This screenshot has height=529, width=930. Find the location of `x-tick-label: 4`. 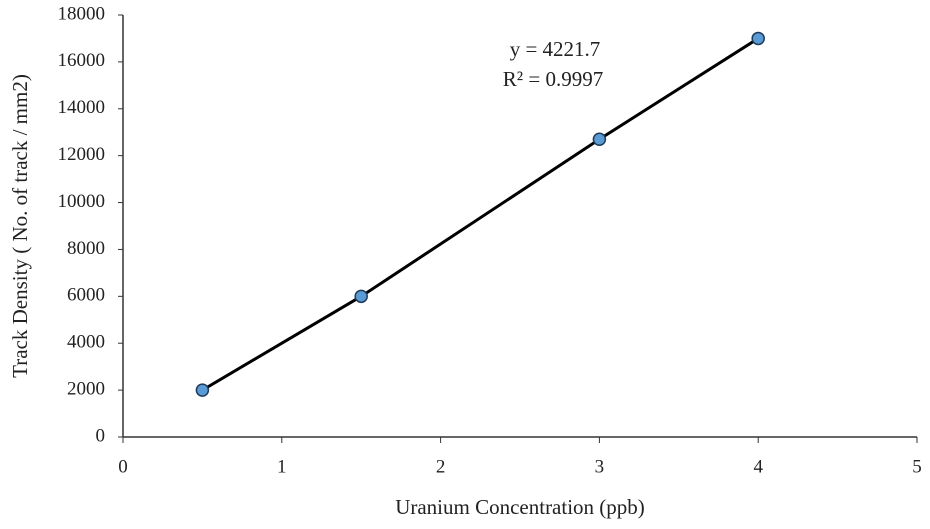

x-tick-label: 4 is located at coordinates (758, 466).